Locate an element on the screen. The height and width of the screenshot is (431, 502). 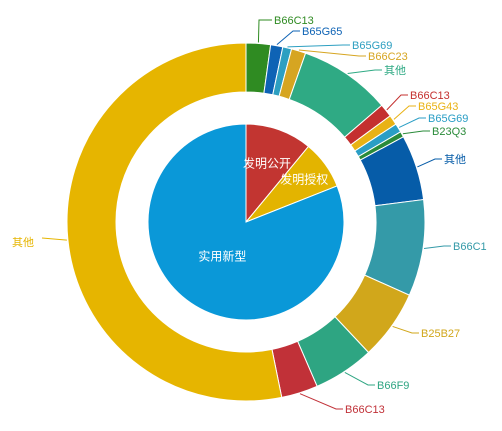
outer-slice-label-13: B66F9 is located at coordinates (393, 386).